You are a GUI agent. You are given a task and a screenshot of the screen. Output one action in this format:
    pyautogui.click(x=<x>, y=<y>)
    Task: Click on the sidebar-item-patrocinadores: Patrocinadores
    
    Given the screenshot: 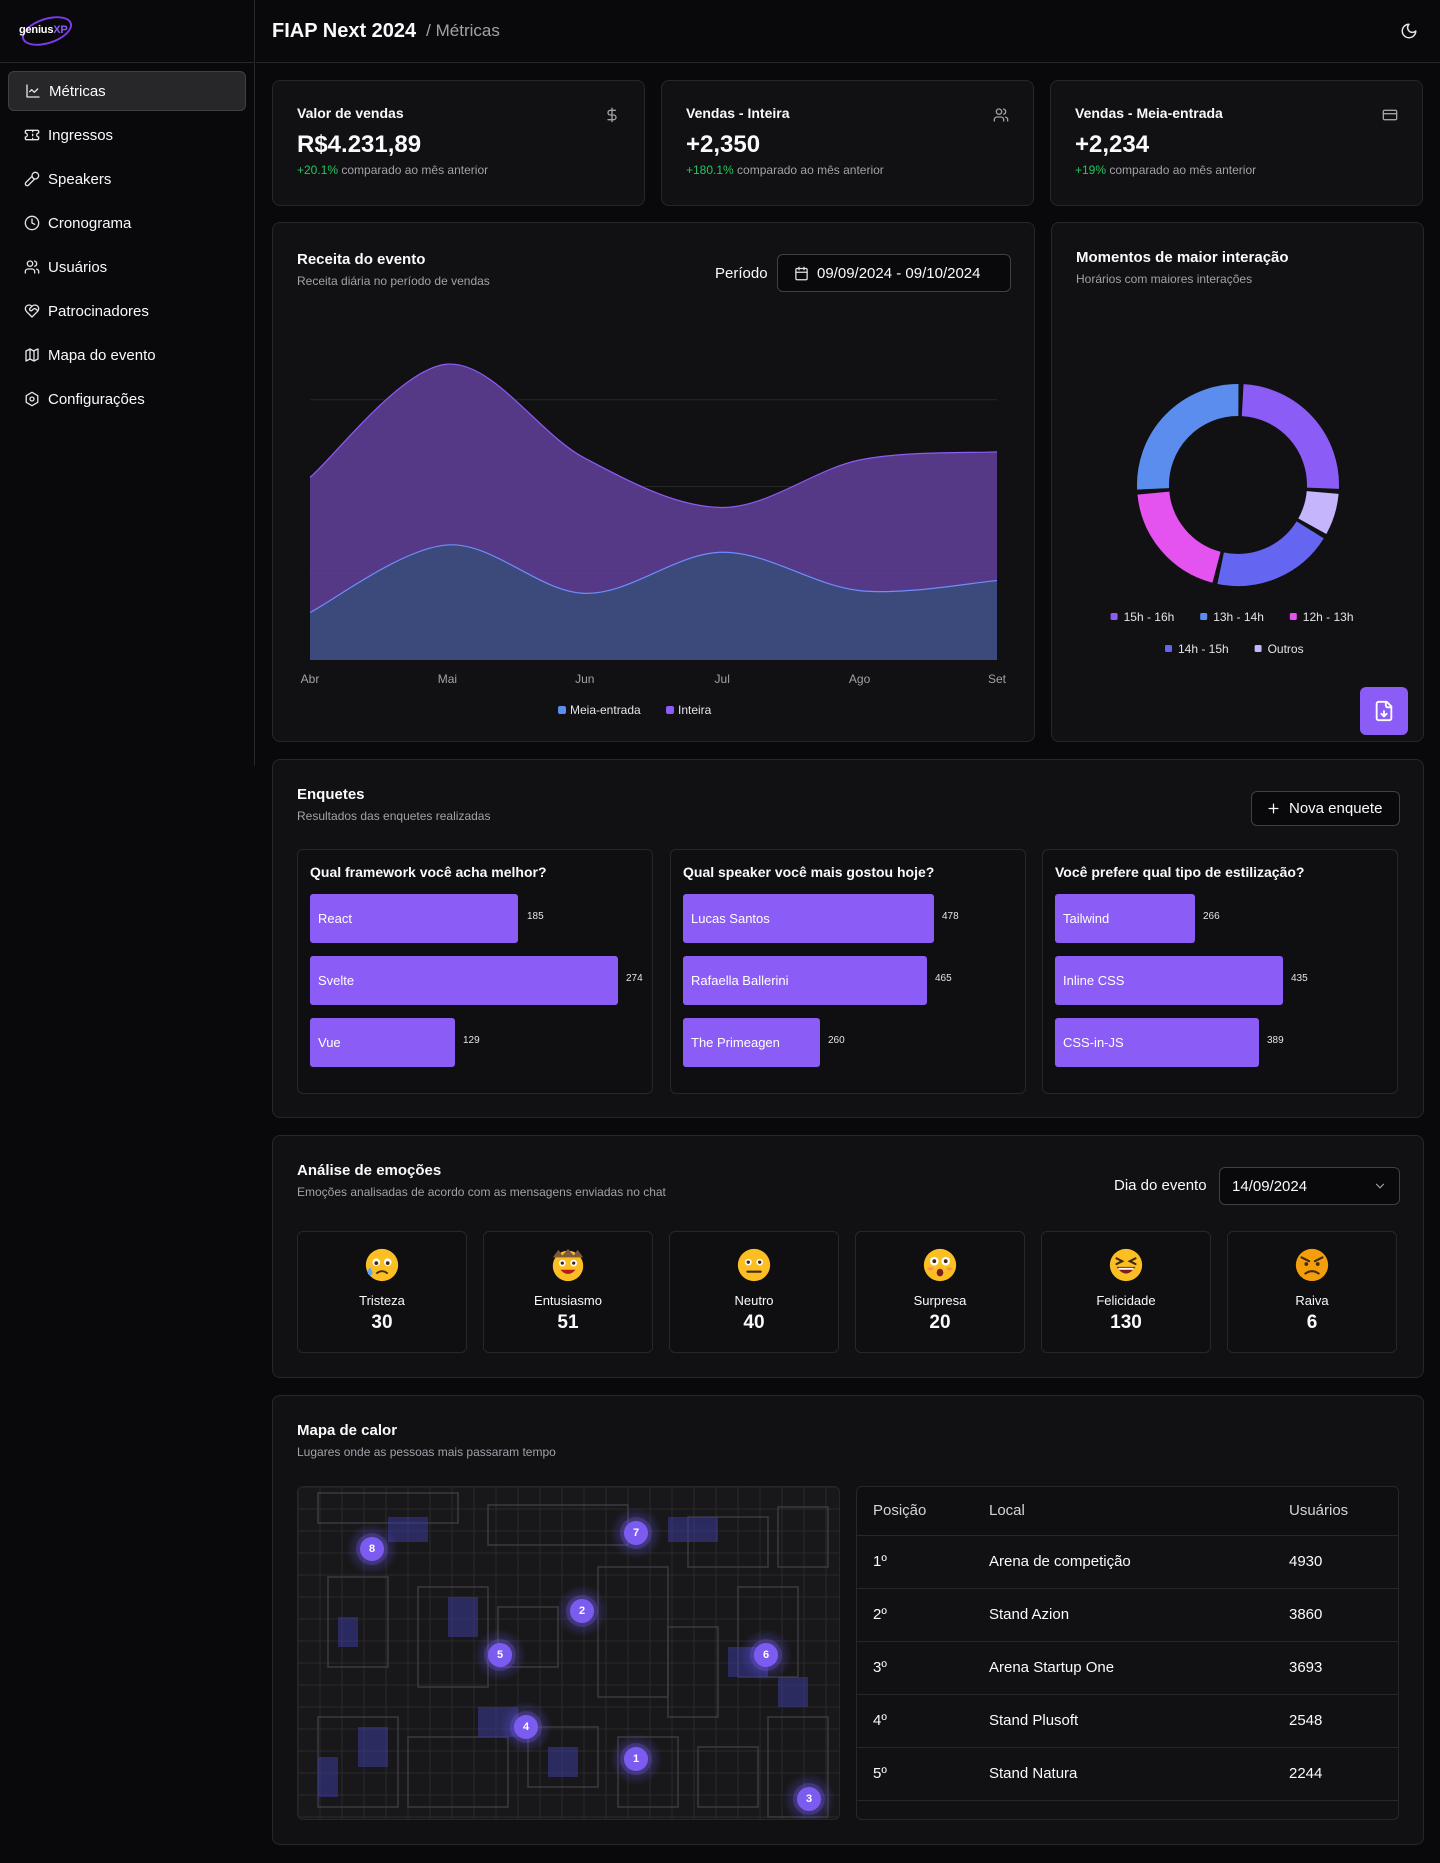 What is the action you would take?
    pyautogui.click(x=127, y=311)
    